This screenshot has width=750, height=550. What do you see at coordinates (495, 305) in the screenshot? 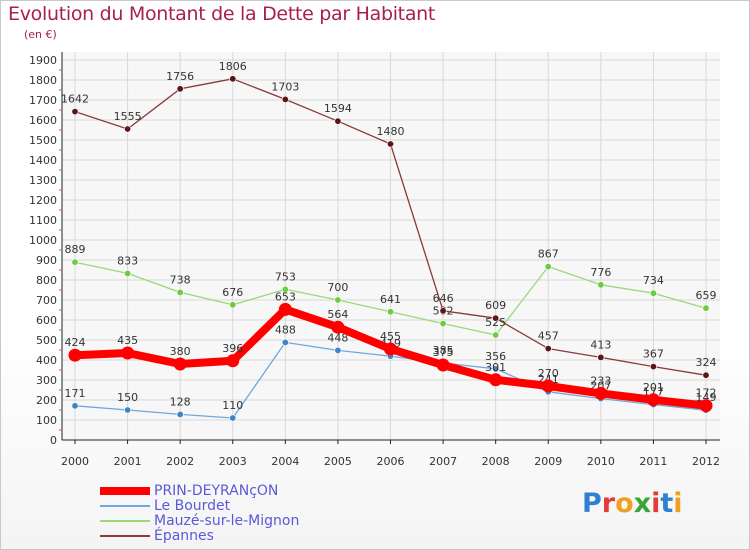
I see `data-label--pannes-2008: 609` at bounding box center [495, 305].